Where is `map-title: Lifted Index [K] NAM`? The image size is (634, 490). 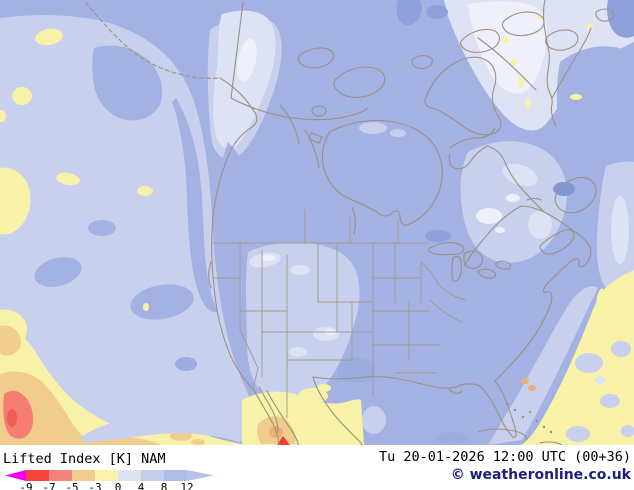
map-title: Lifted Index [K] NAM is located at coordinates (84, 459).